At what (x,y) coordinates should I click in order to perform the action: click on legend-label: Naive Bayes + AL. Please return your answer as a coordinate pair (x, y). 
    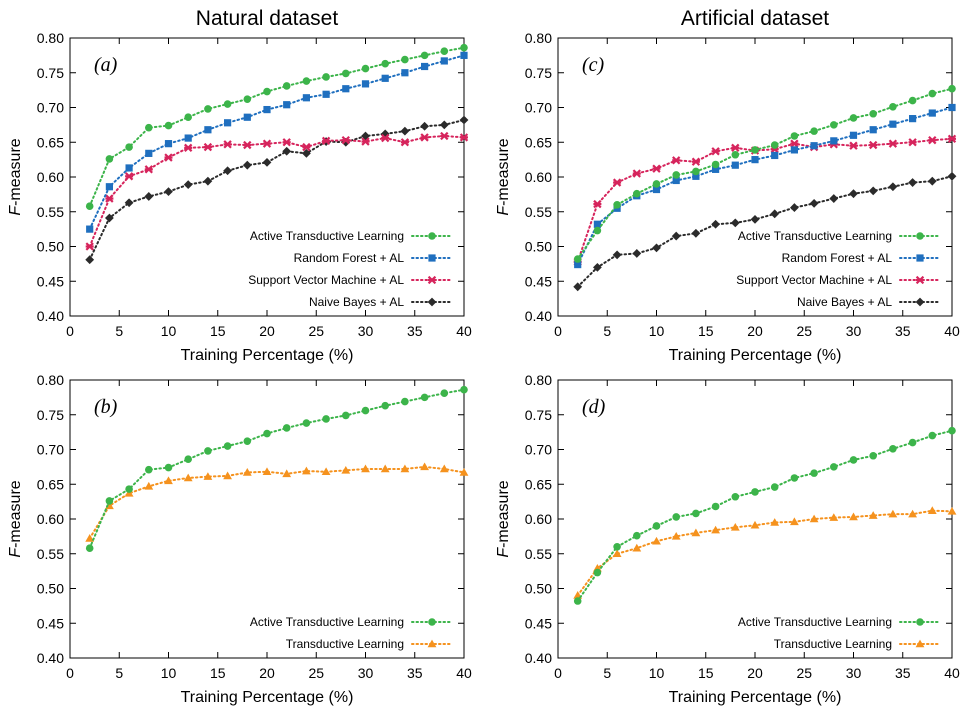
    Looking at the image, I should click on (356, 302).